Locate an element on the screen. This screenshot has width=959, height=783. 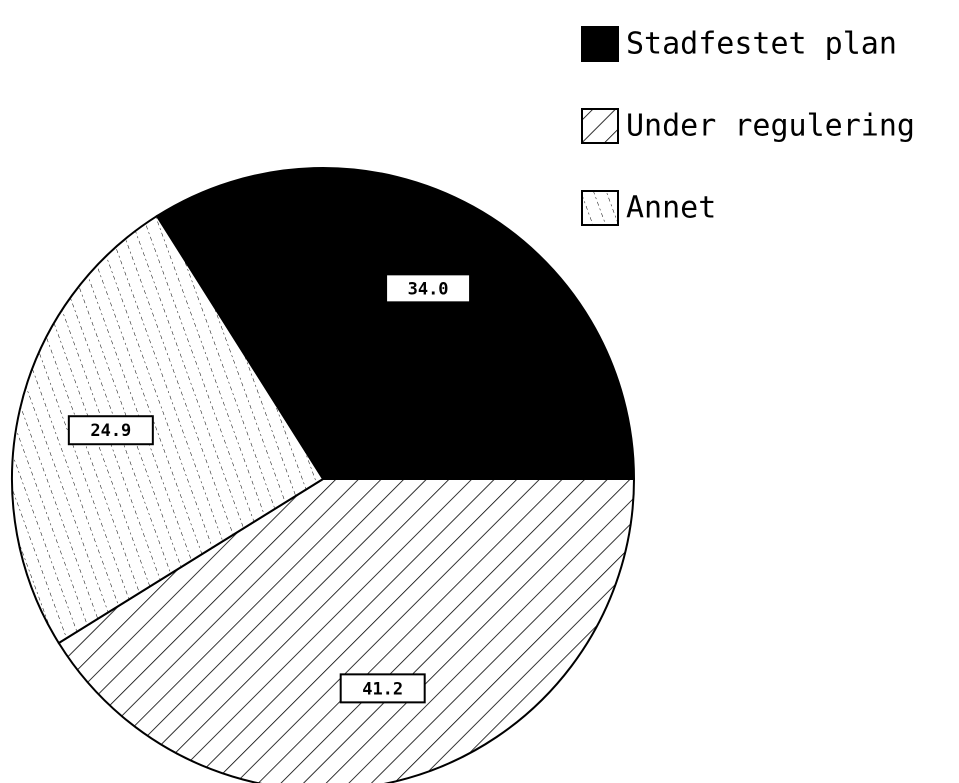
value-label: 34.0 is located at coordinates (428, 289).